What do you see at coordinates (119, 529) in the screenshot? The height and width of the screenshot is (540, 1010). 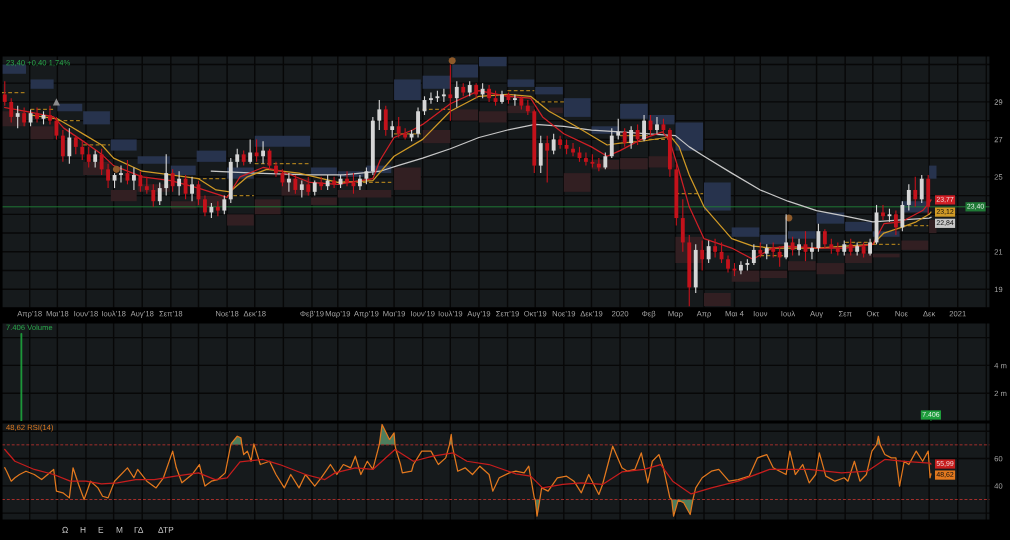 I see `text: Μ` at bounding box center [119, 529].